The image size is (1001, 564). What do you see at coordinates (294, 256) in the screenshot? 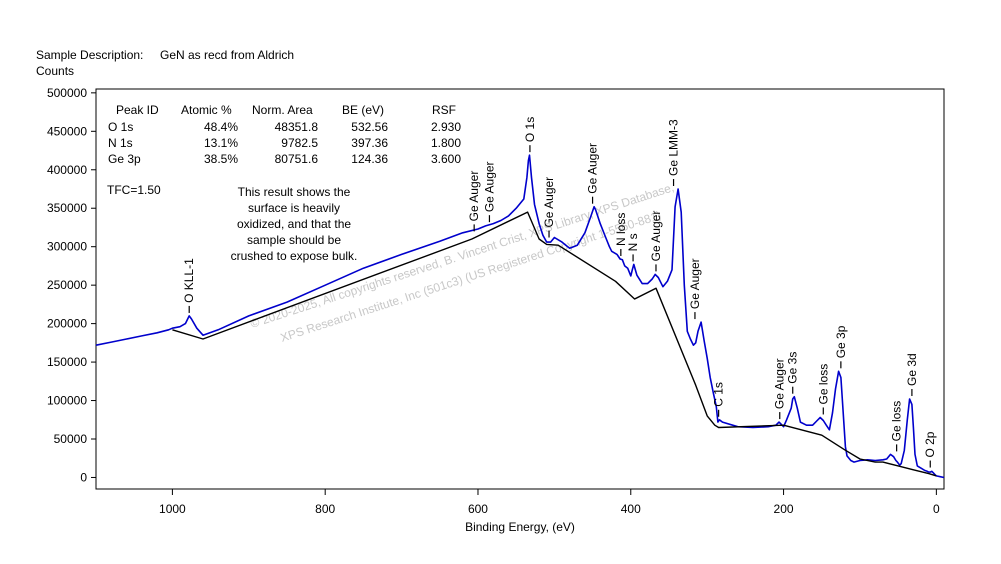
I see `note-line: crushed to expose bulk.` at bounding box center [294, 256].